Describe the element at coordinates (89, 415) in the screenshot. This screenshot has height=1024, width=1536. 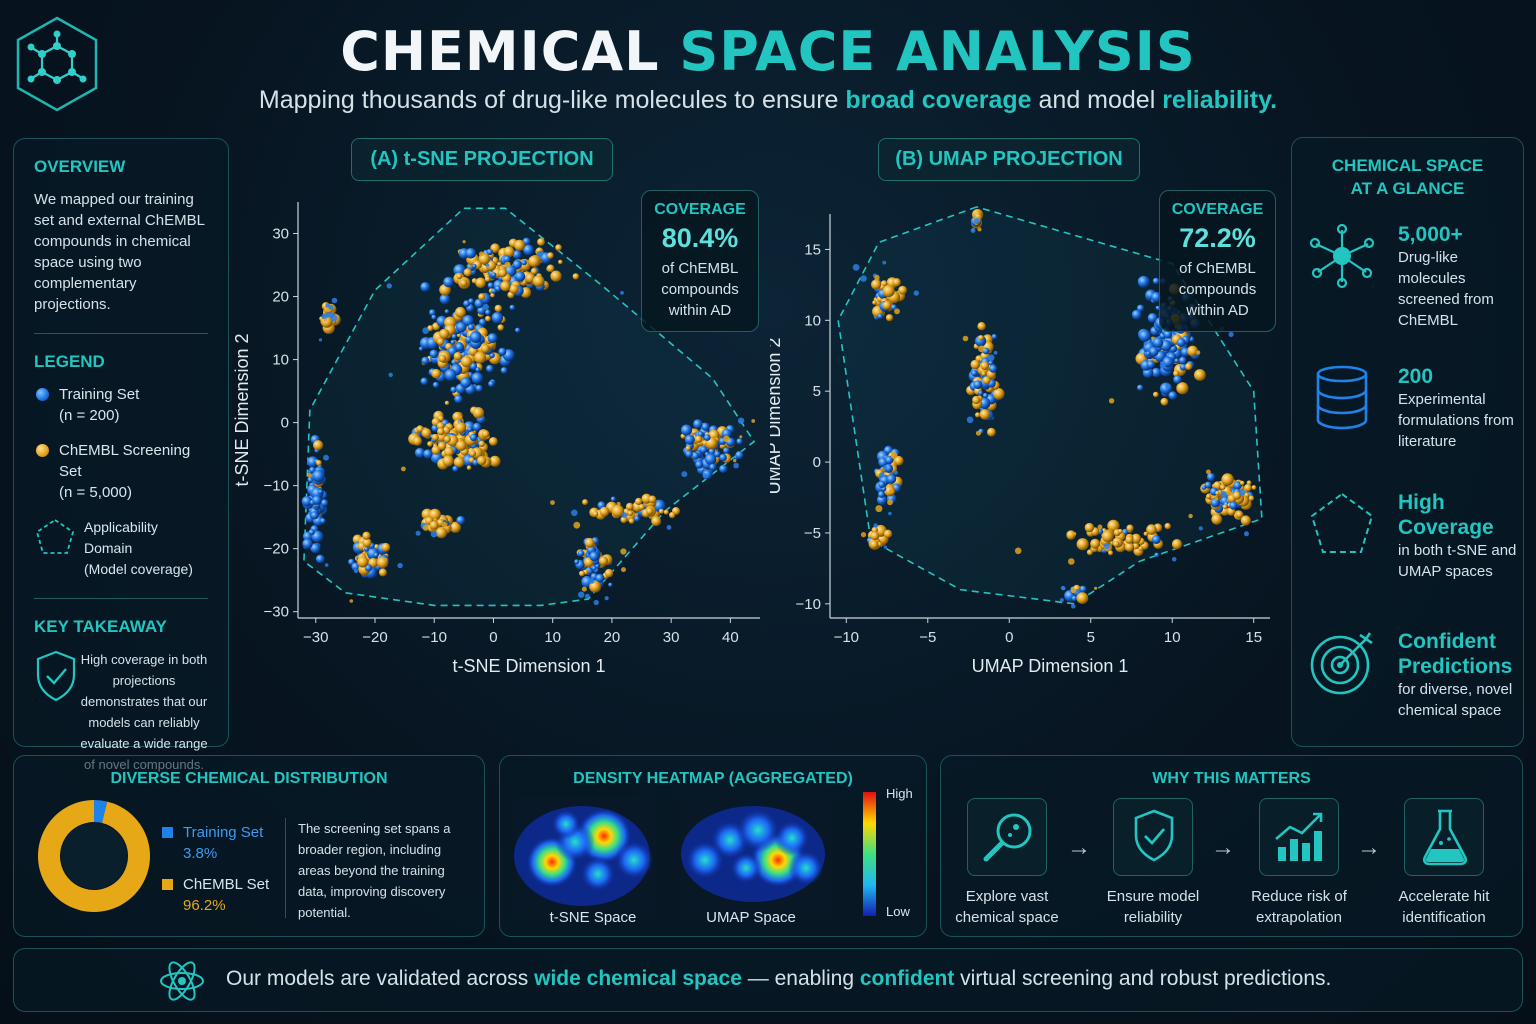
I see `legend-training-count: (n = 200)` at that location.